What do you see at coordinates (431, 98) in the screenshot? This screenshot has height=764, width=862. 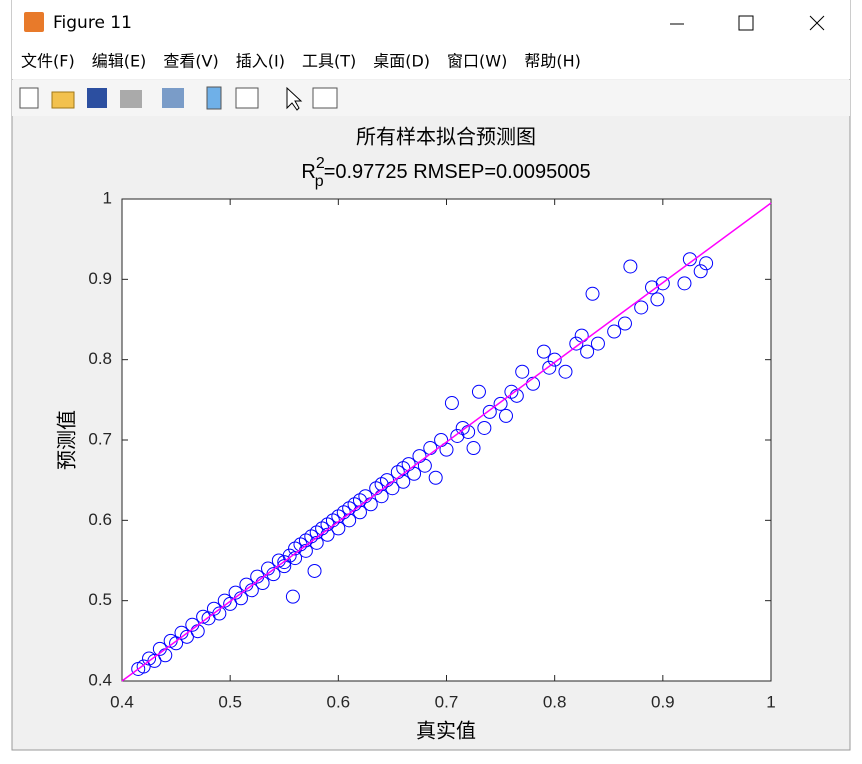 I see `toolbar` at bounding box center [431, 98].